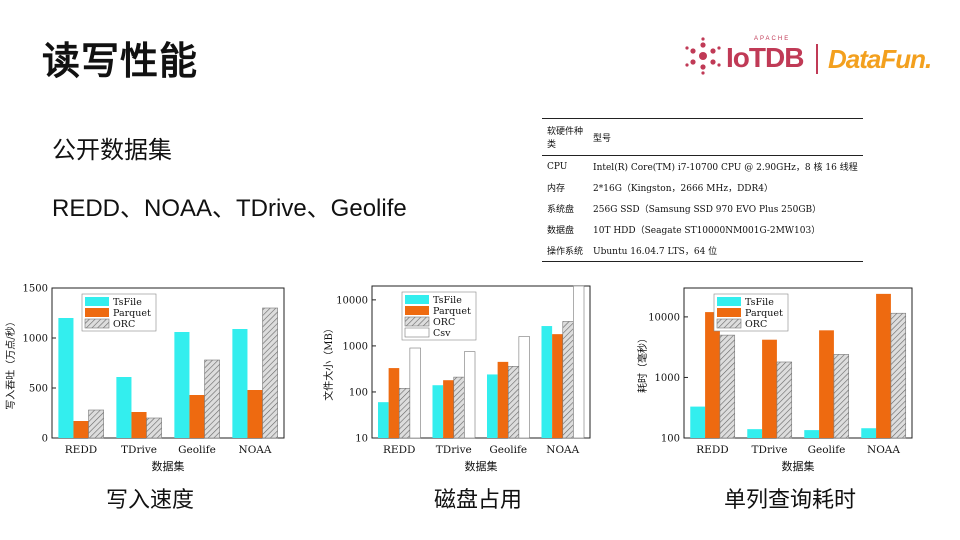  I want to click on y-tick-label: 1500, so click(35, 289).